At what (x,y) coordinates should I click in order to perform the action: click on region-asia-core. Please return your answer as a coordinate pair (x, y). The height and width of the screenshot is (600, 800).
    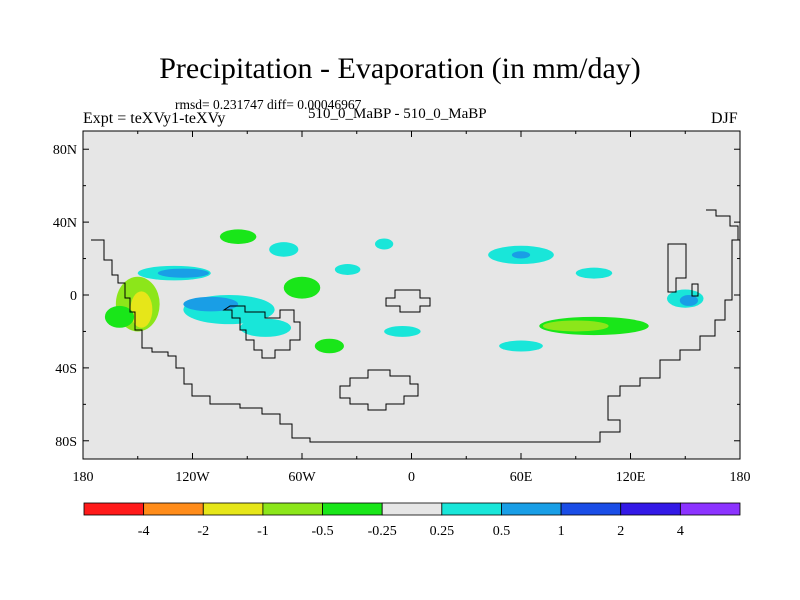
    Looking at the image, I should click on (521, 255).